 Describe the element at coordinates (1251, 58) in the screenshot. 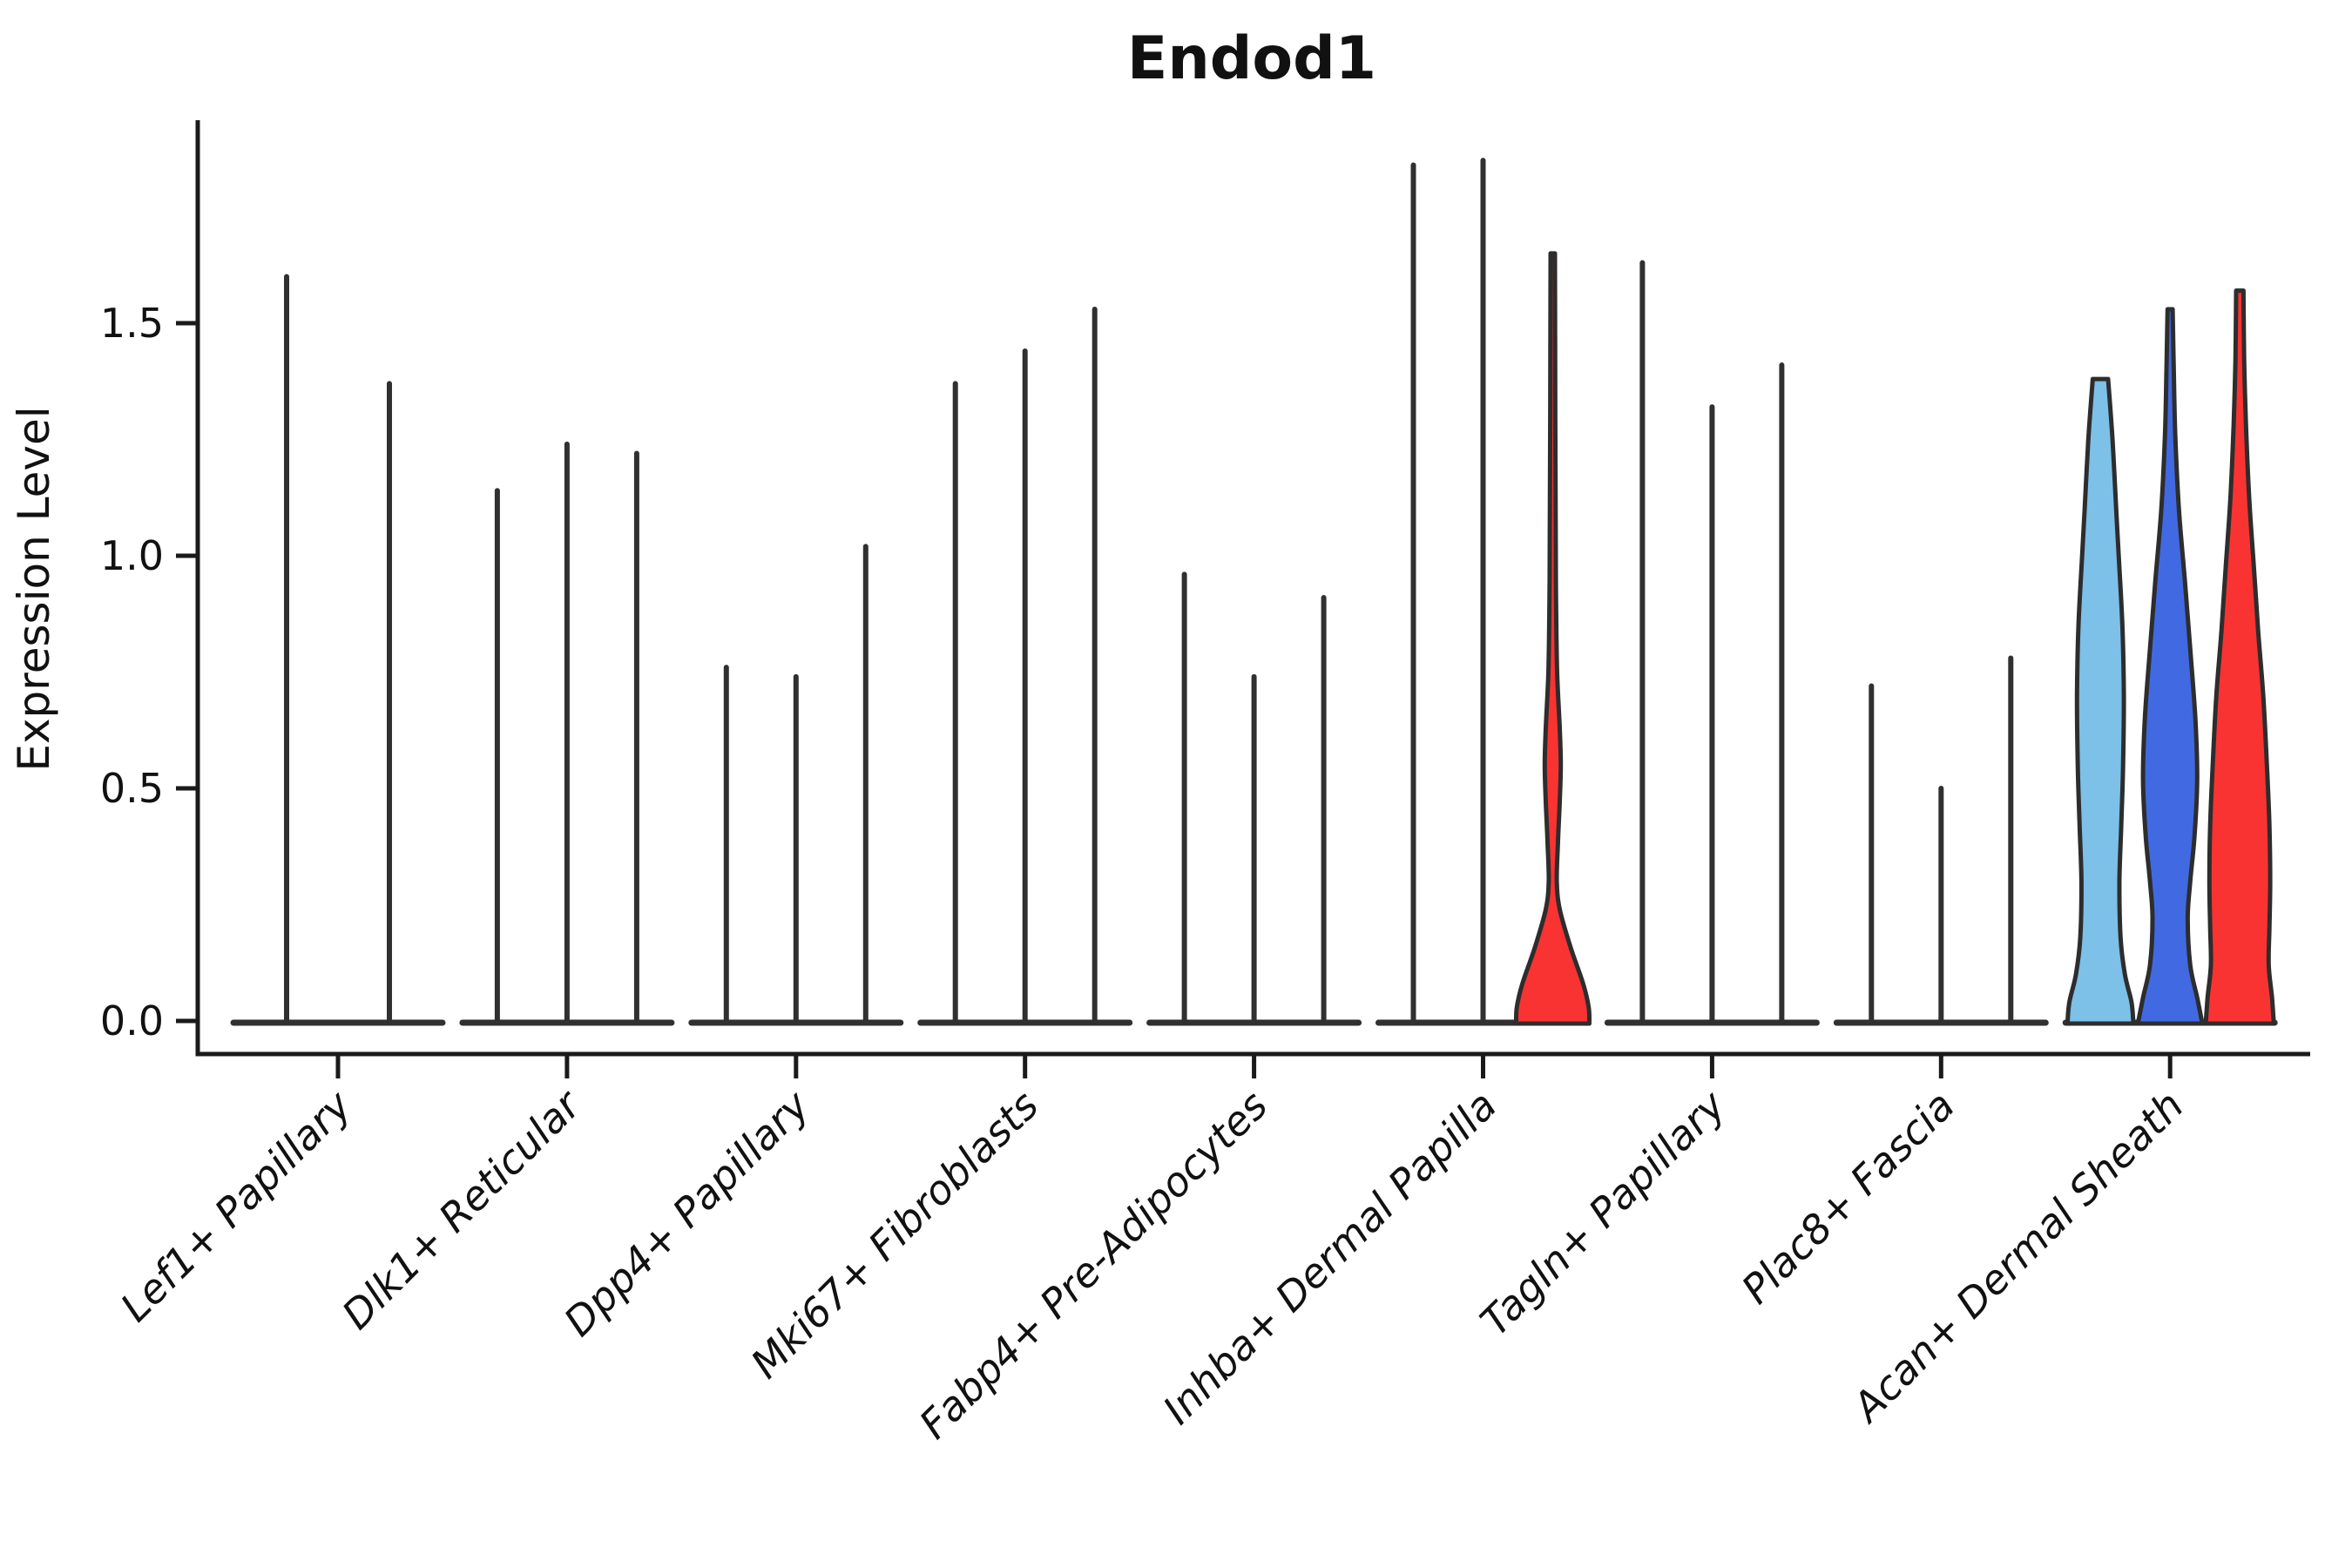

I see `chart-title: Endod1` at that location.